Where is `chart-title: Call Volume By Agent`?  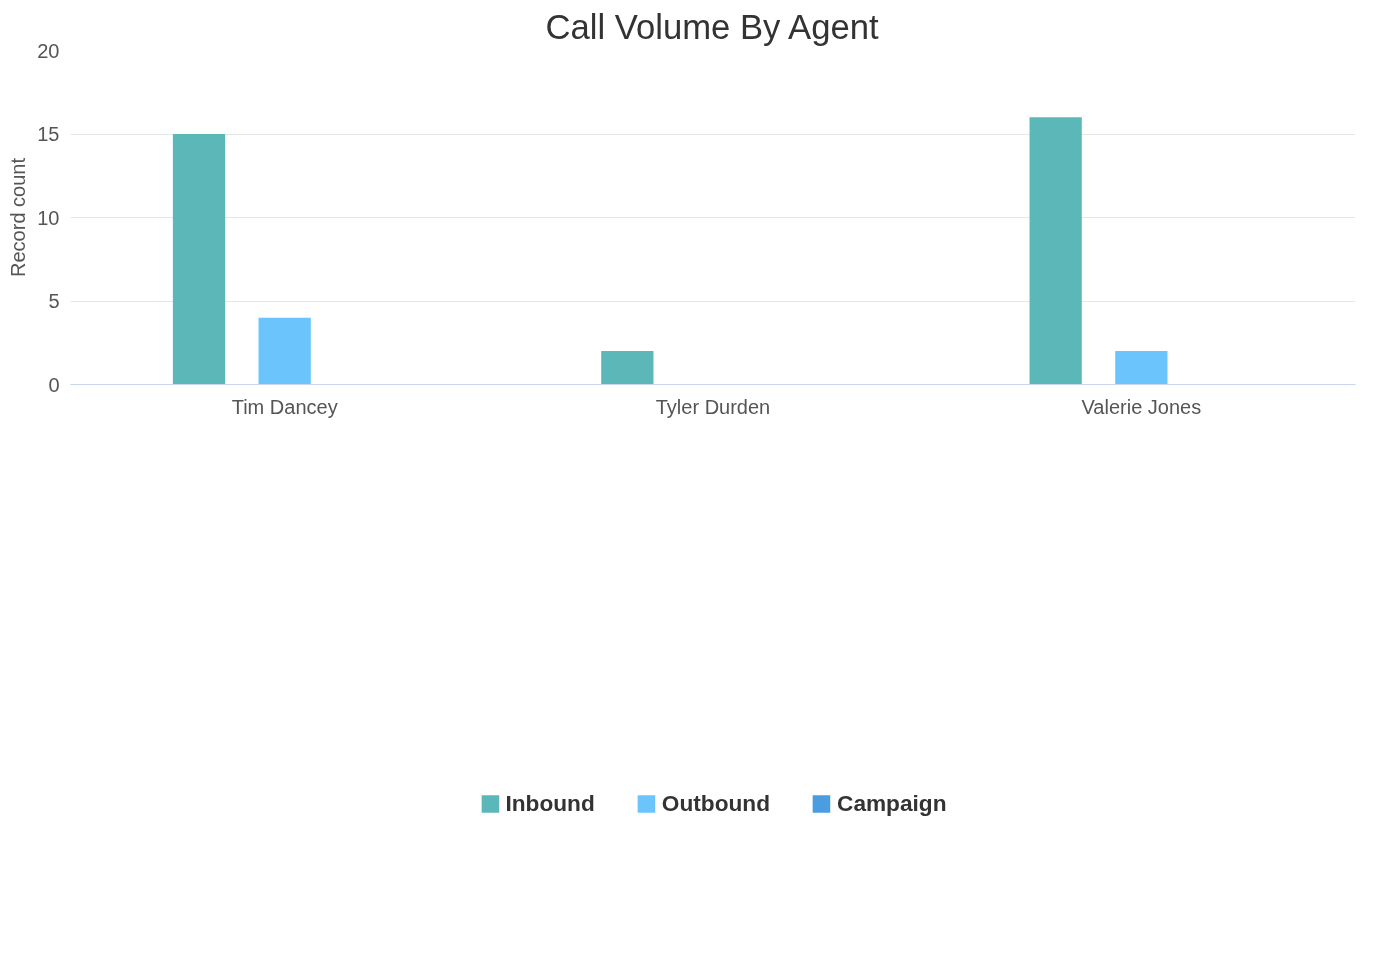 chart-title: Call Volume By Agent is located at coordinates (712, 26).